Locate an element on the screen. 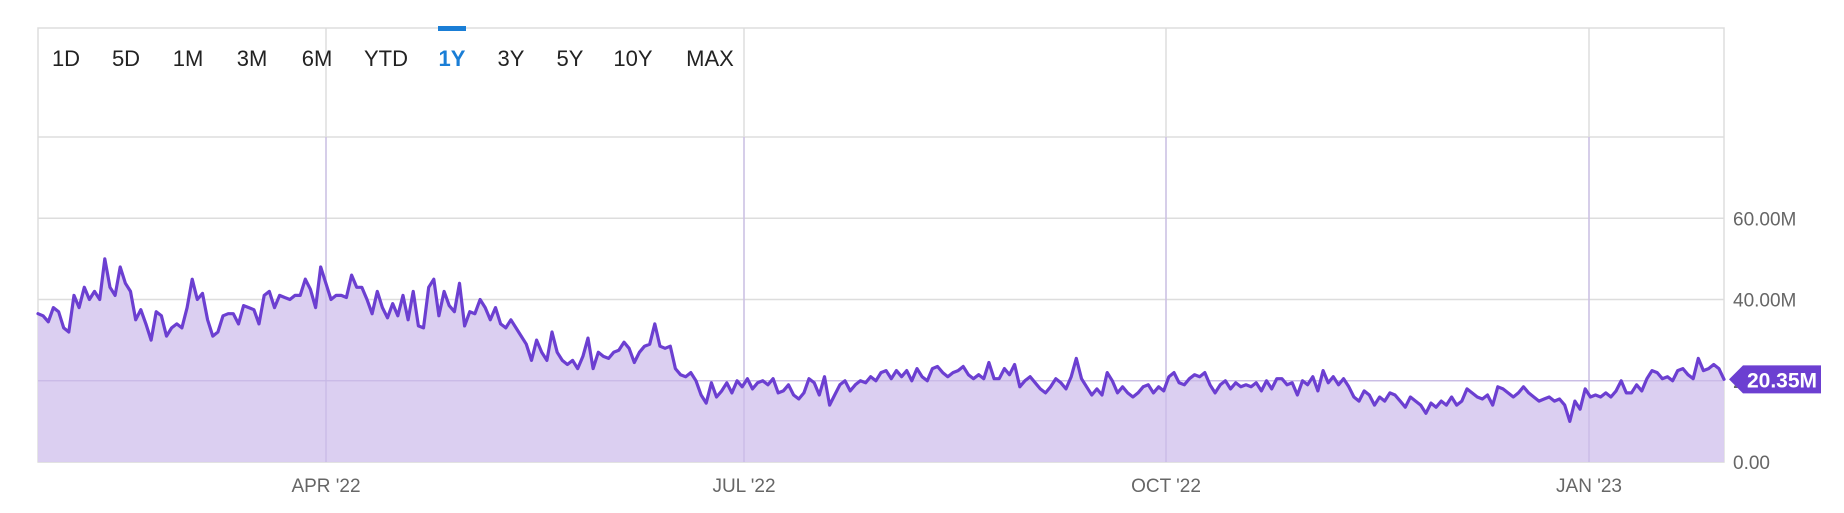 The image size is (1844, 513). range-button-5y: 5Y is located at coordinates (570, 58).